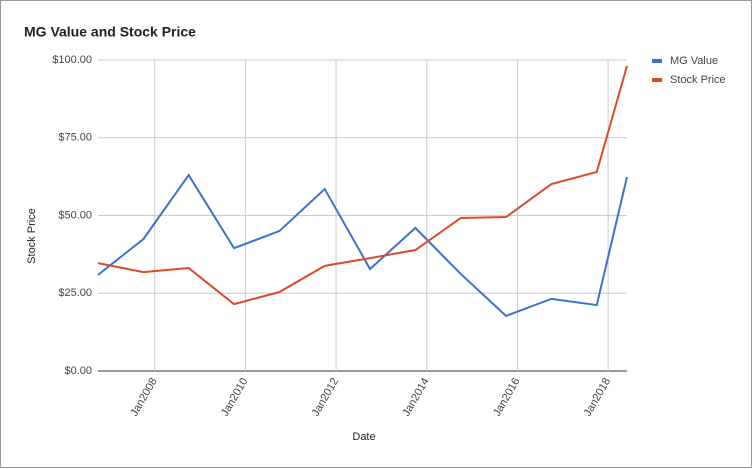 Image resolution: width=753 pixels, height=469 pixels. What do you see at coordinates (72, 60) in the screenshot?
I see `y-tick-label: $100.00` at bounding box center [72, 60].